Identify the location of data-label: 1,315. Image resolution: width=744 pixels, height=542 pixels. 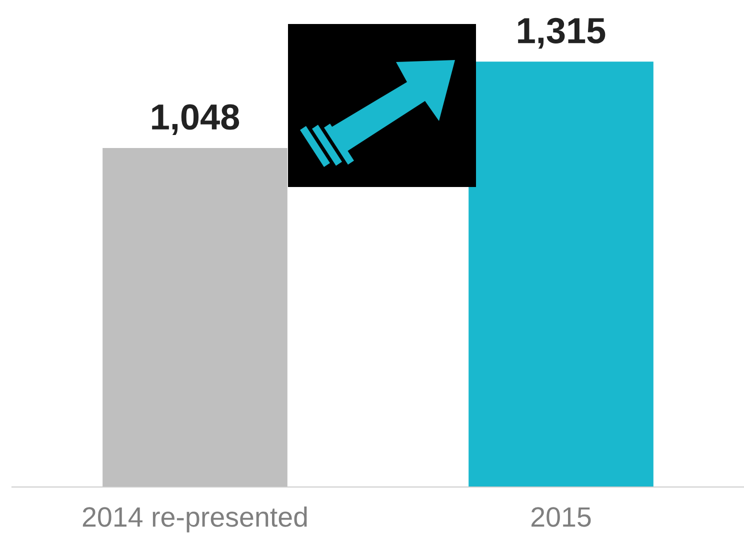
(562, 33).